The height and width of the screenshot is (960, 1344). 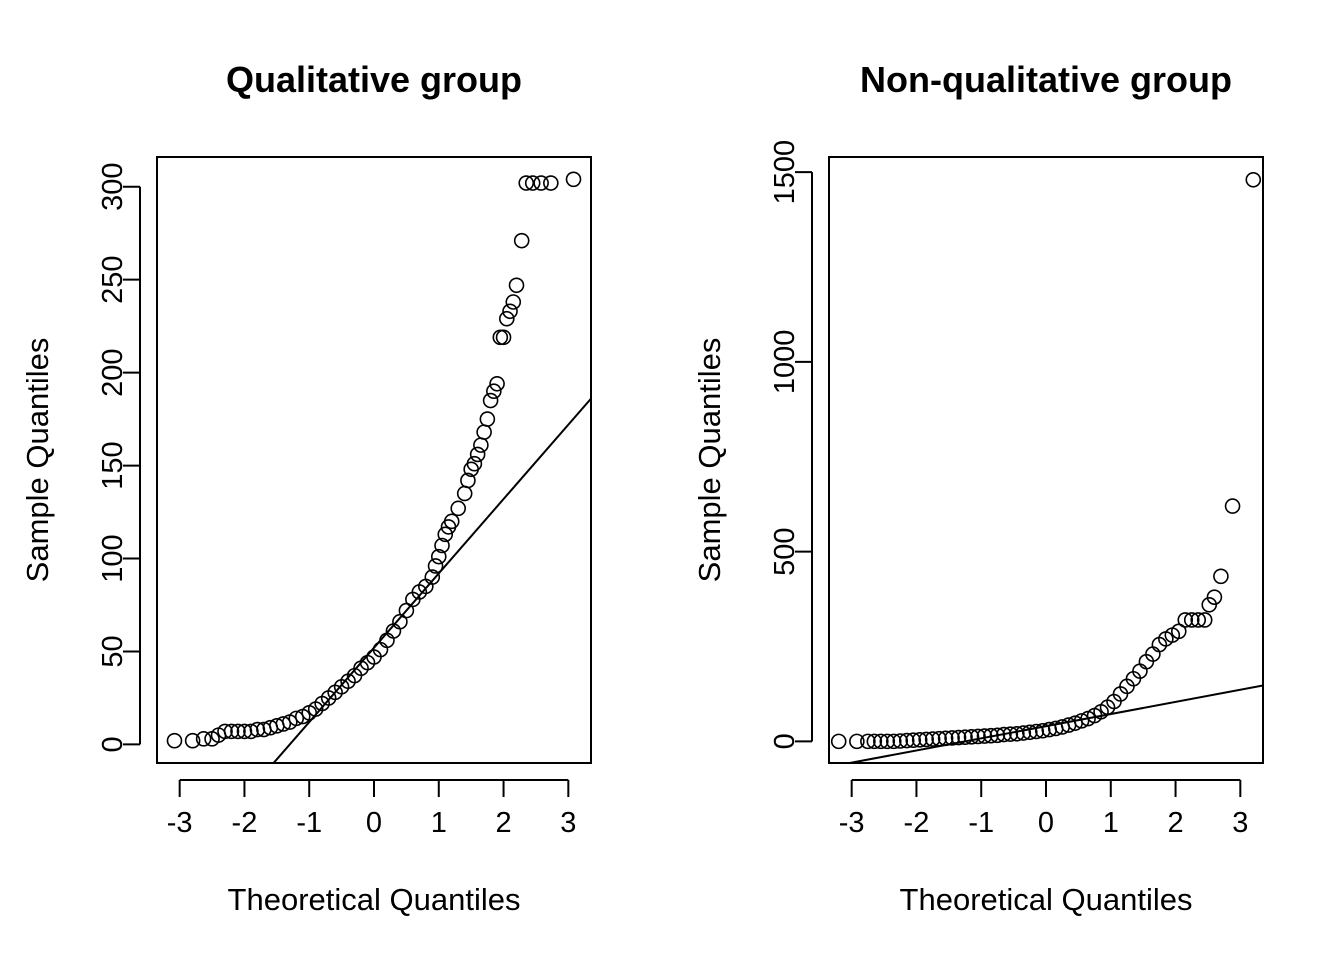 I want to click on y-tick-label: 1500, so click(x=785, y=172).